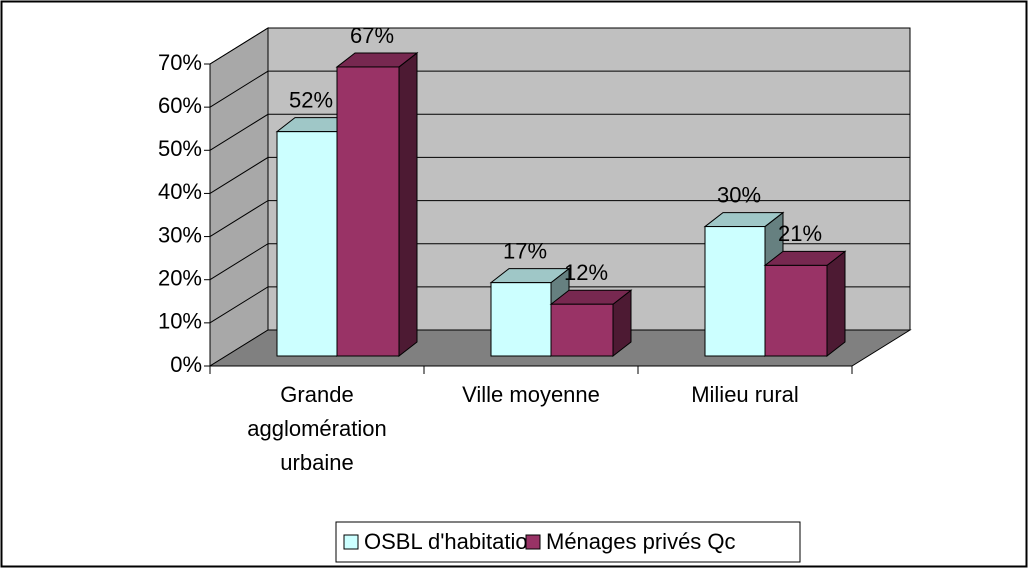  What do you see at coordinates (586, 272) in the screenshot?
I see `data-label: 12%` at bounding box center [586, 272].